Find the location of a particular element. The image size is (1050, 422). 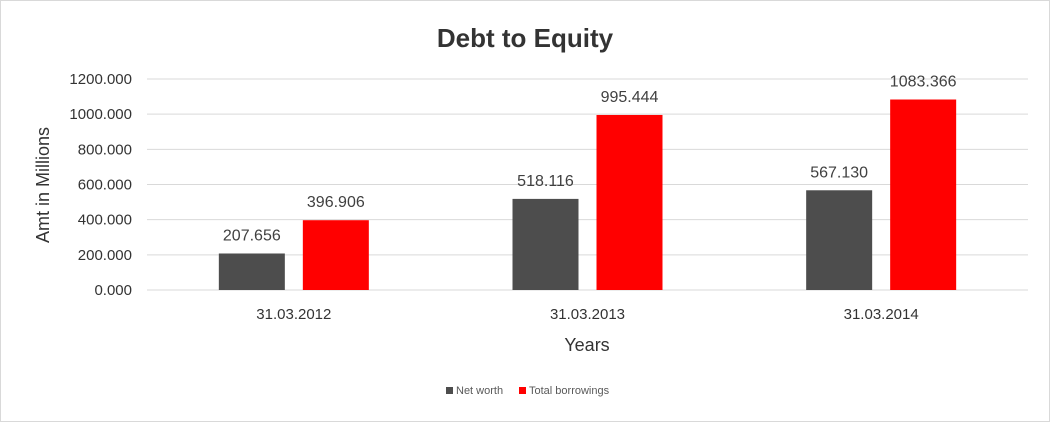

y-tick-label: 600.000 is located at coordinates (105, 185).